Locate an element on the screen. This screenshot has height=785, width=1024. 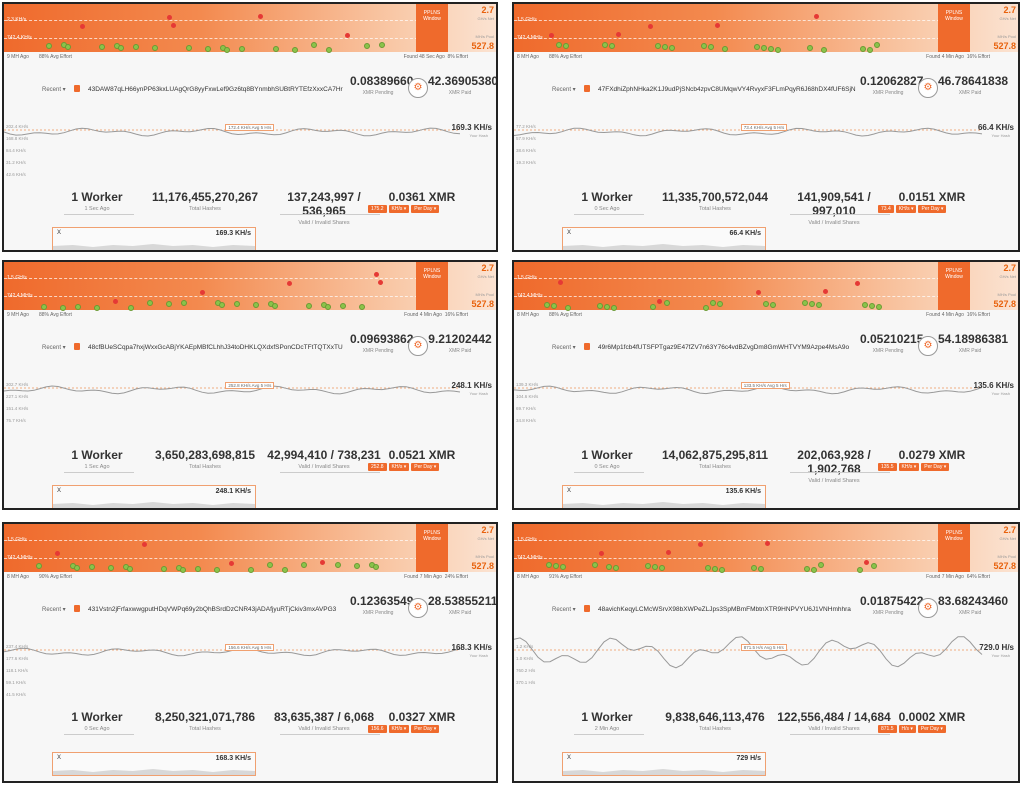
rate-input: 73.4 is located at coordinates (886, 209).